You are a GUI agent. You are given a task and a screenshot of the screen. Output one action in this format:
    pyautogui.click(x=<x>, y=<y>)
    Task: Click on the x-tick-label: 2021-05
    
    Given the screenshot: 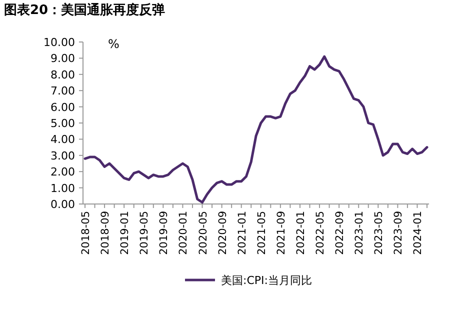 What is the action you would take?
    pyautogui.click(x=262, y=233)
    